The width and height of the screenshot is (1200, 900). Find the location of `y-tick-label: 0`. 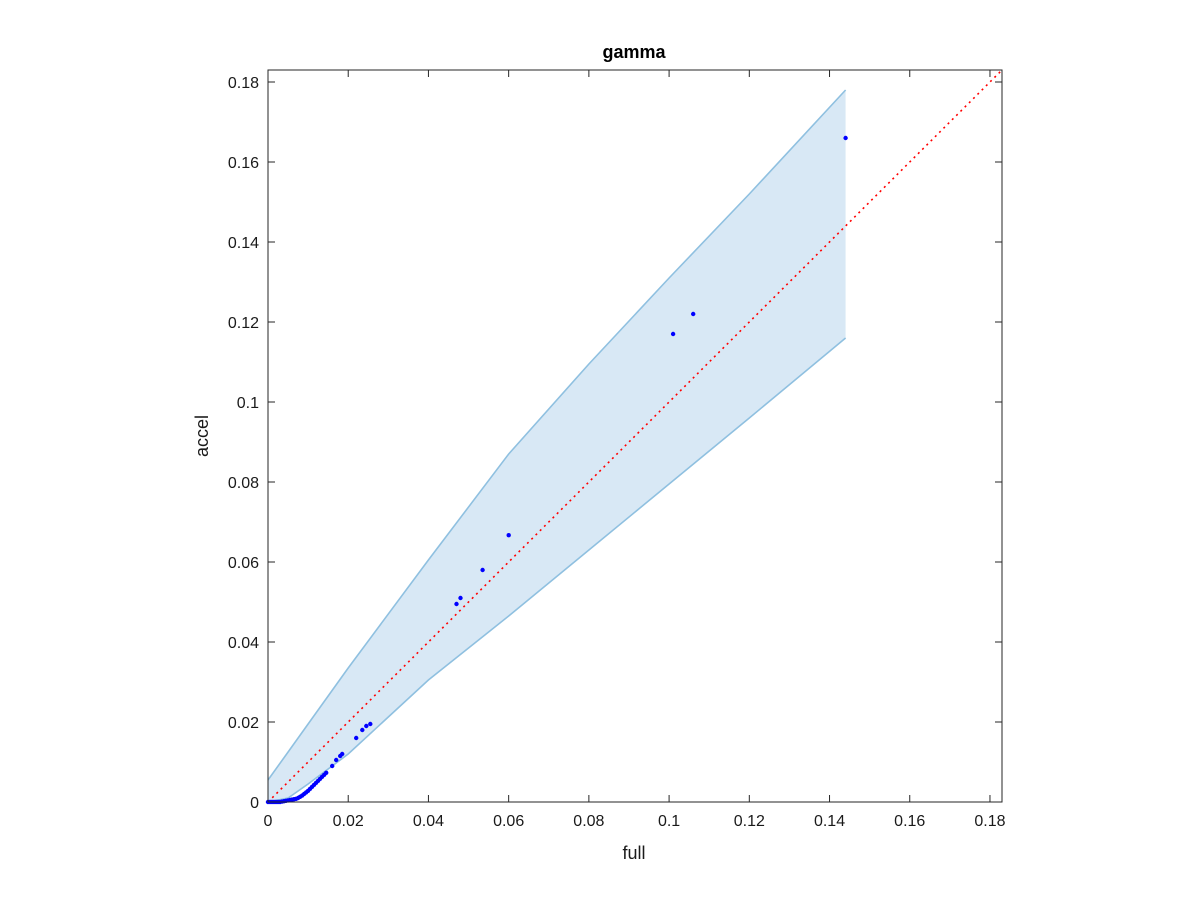

y-tick-label: 0 is located at coordinates (254, 803).